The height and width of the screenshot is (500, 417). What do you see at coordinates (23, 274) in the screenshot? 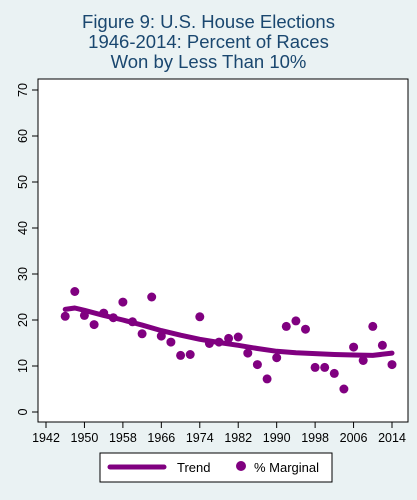
I see `y-tick-label: 30` at bounding box center [23, 274].